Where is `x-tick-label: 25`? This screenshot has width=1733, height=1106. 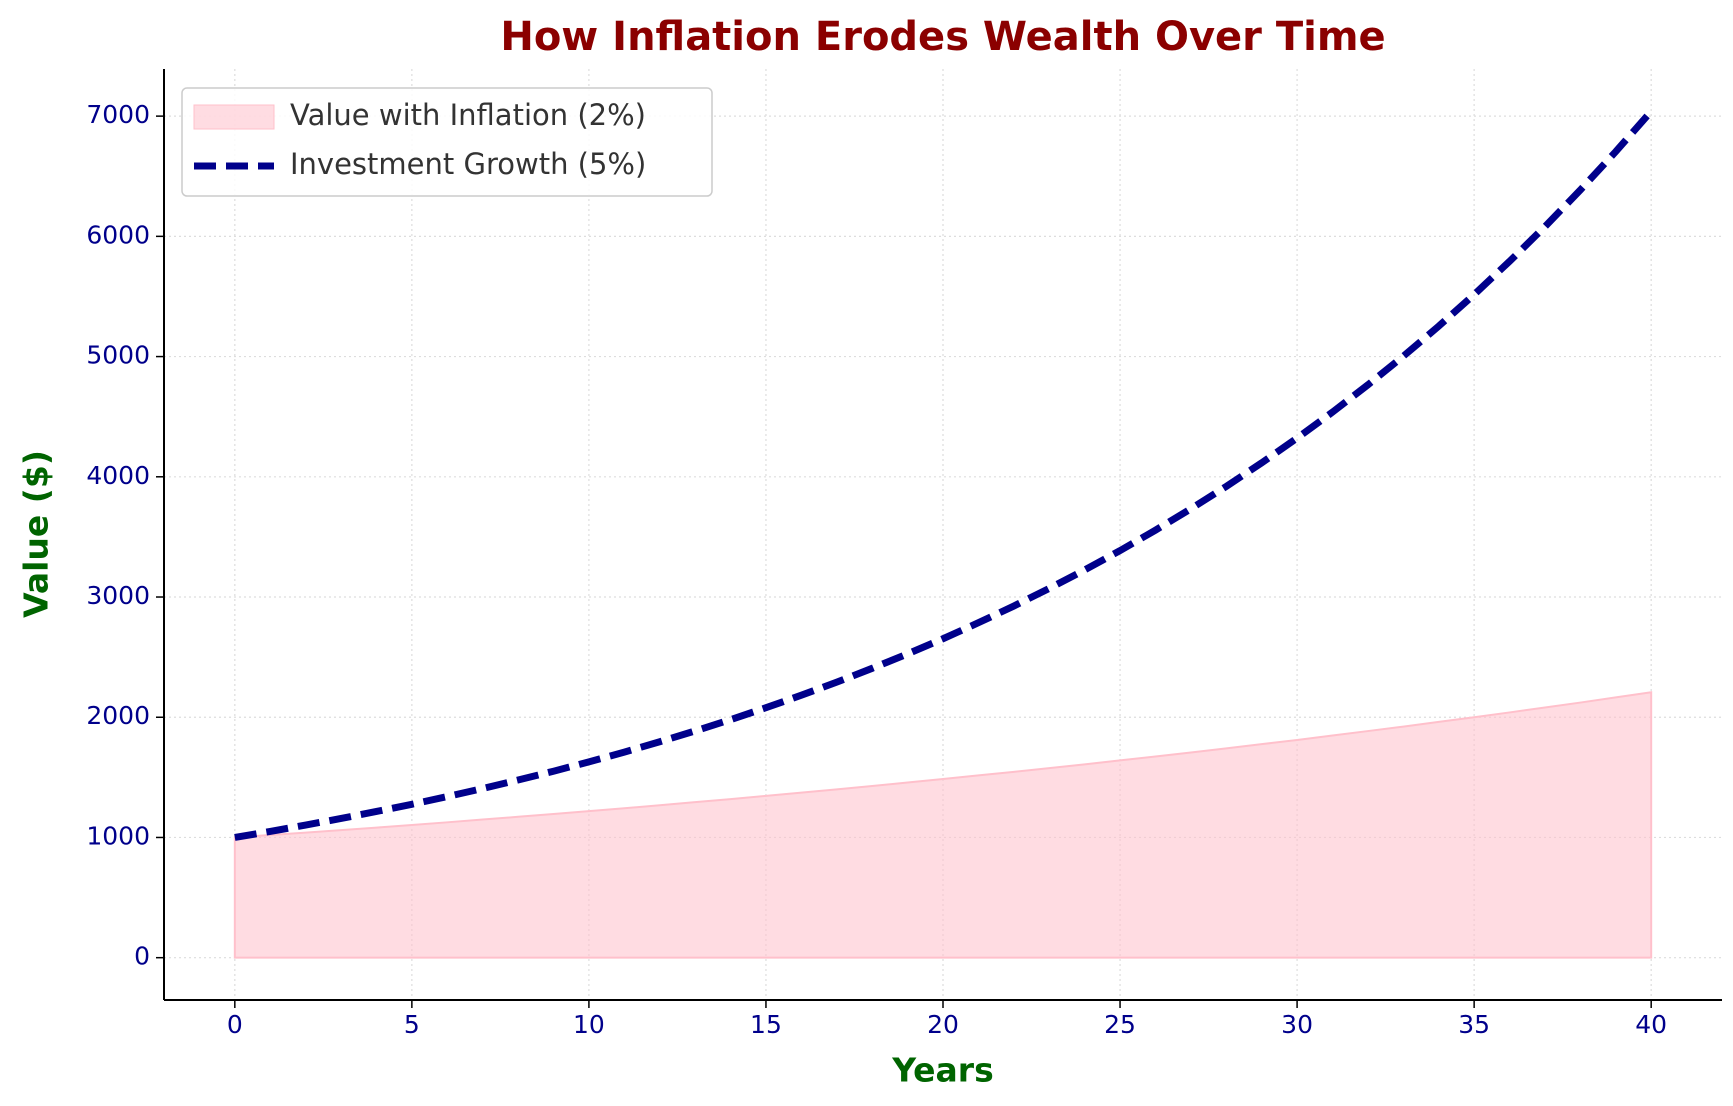
x-tick-label: 25 is located at coordinates (1120, 1024).